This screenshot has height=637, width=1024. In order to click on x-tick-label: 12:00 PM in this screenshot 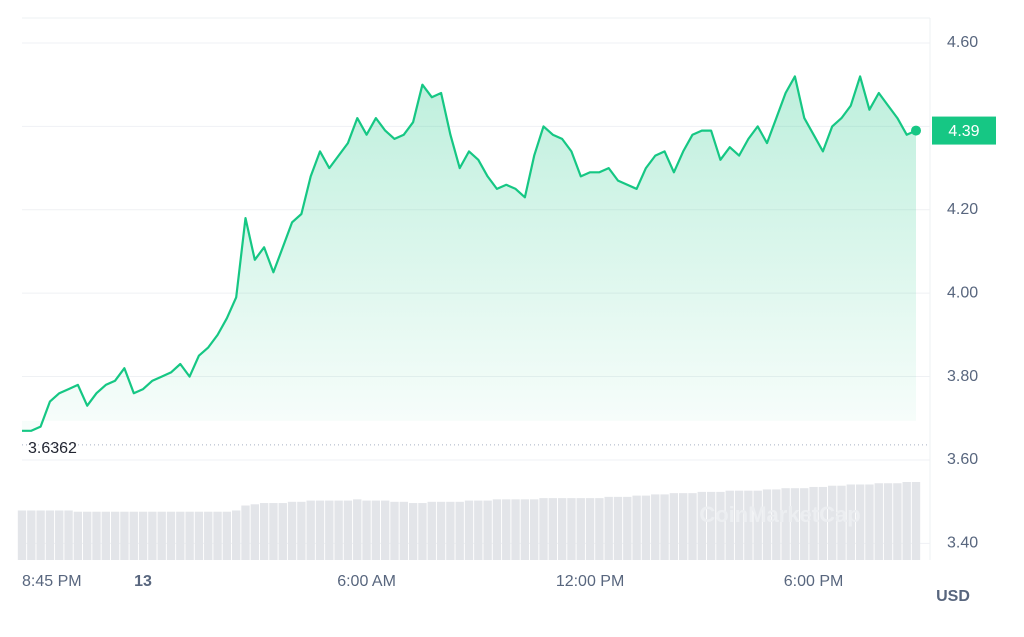, I will do `click(590, 581)`.